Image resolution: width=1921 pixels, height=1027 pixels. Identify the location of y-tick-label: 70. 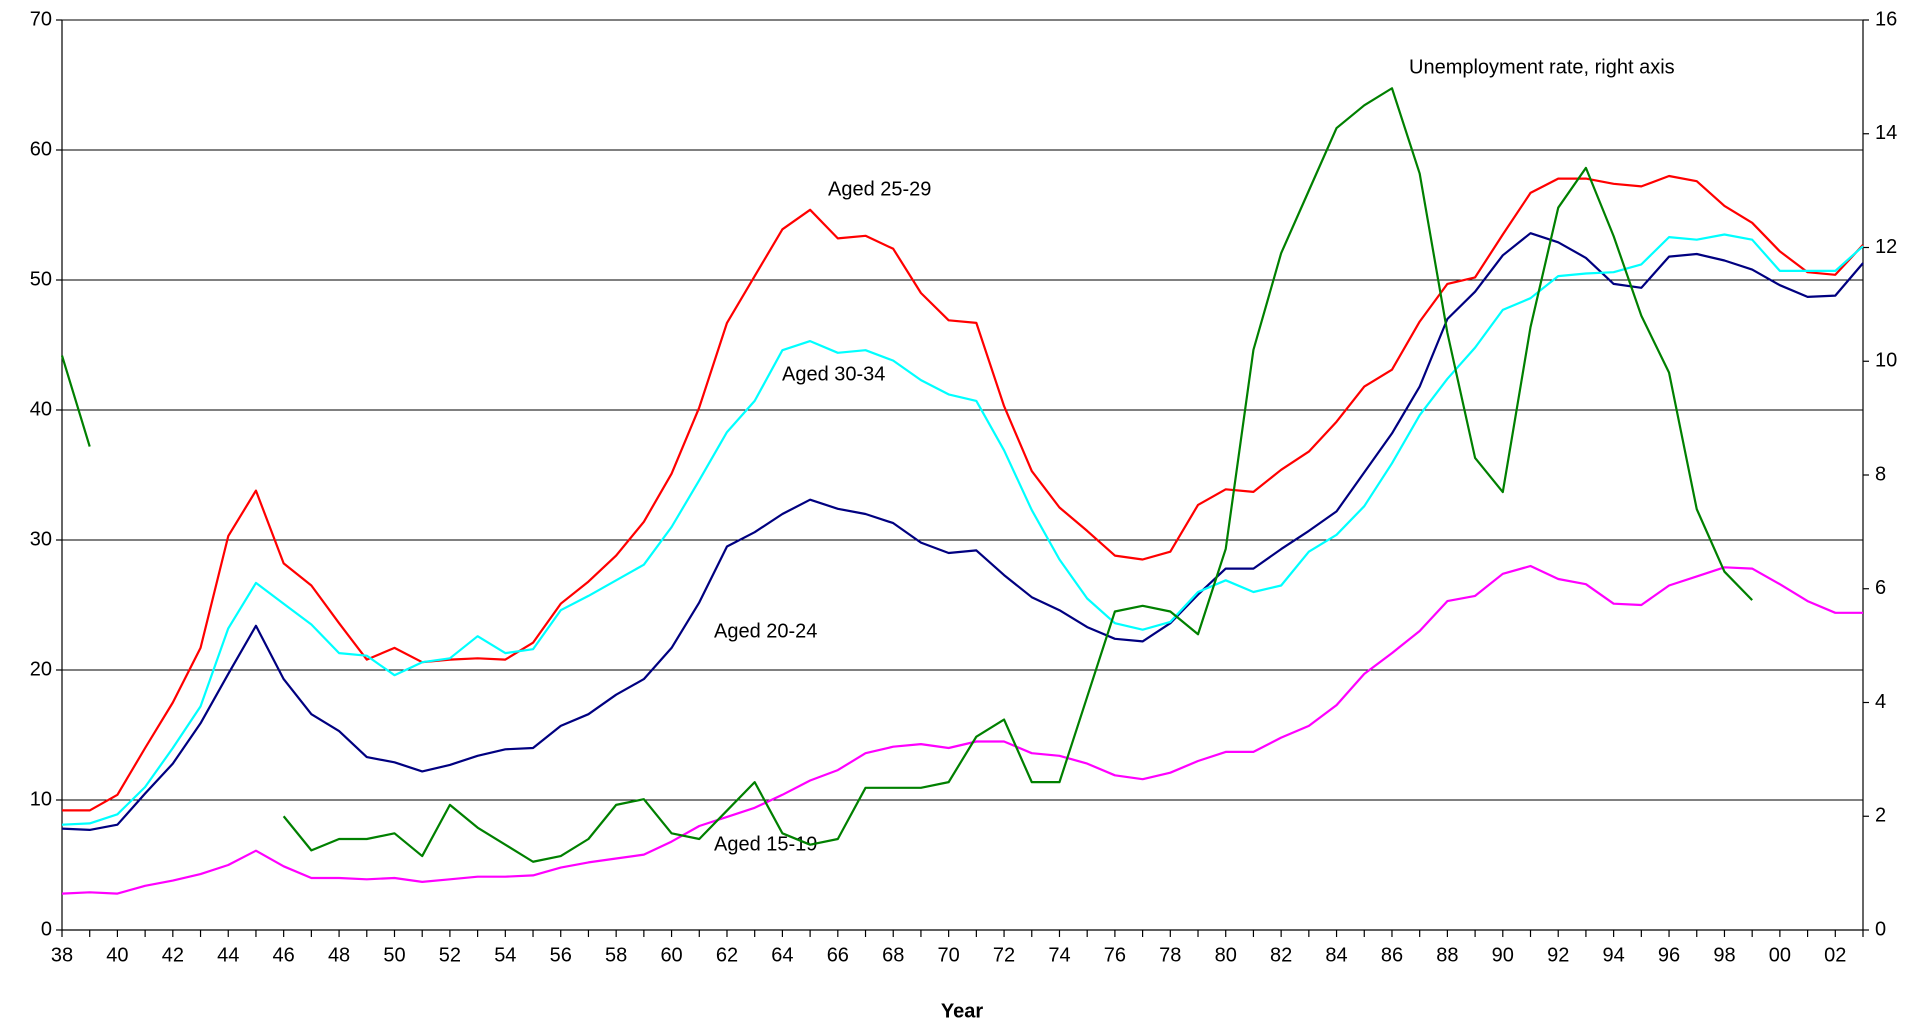
(41, 19).